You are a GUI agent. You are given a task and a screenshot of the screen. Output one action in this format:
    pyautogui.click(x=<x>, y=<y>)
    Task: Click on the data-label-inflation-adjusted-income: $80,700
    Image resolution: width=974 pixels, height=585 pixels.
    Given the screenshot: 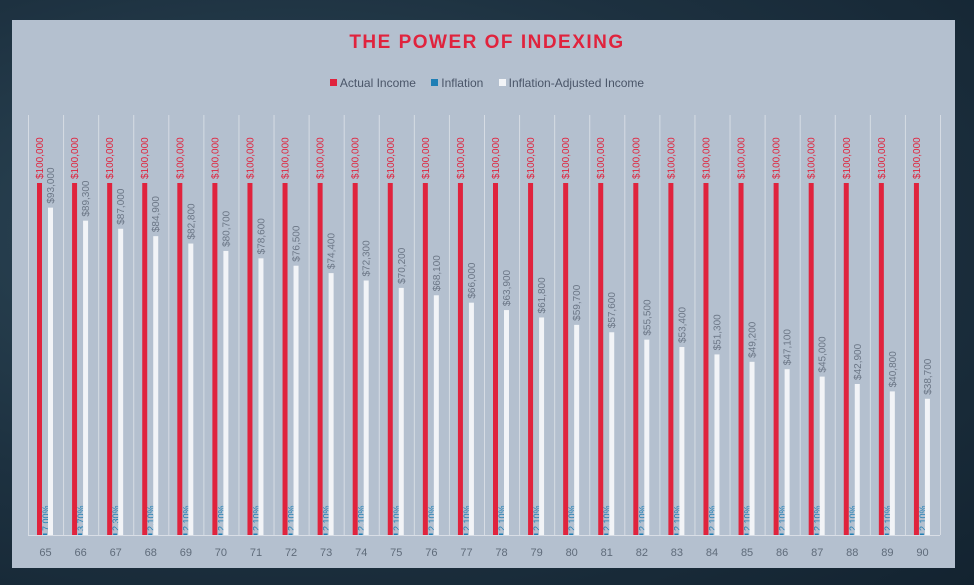 What is the action you would take?
    pyautogui.click(x=226, y=228)
    